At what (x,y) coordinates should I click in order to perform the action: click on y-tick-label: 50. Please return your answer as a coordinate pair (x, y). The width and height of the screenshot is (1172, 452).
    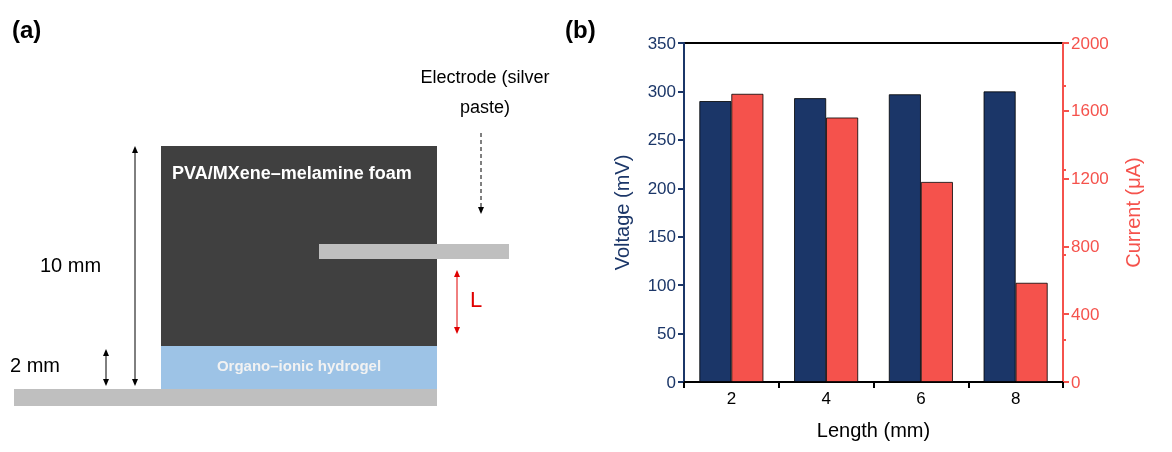
    Looking at the image, I should click on (666, 334).